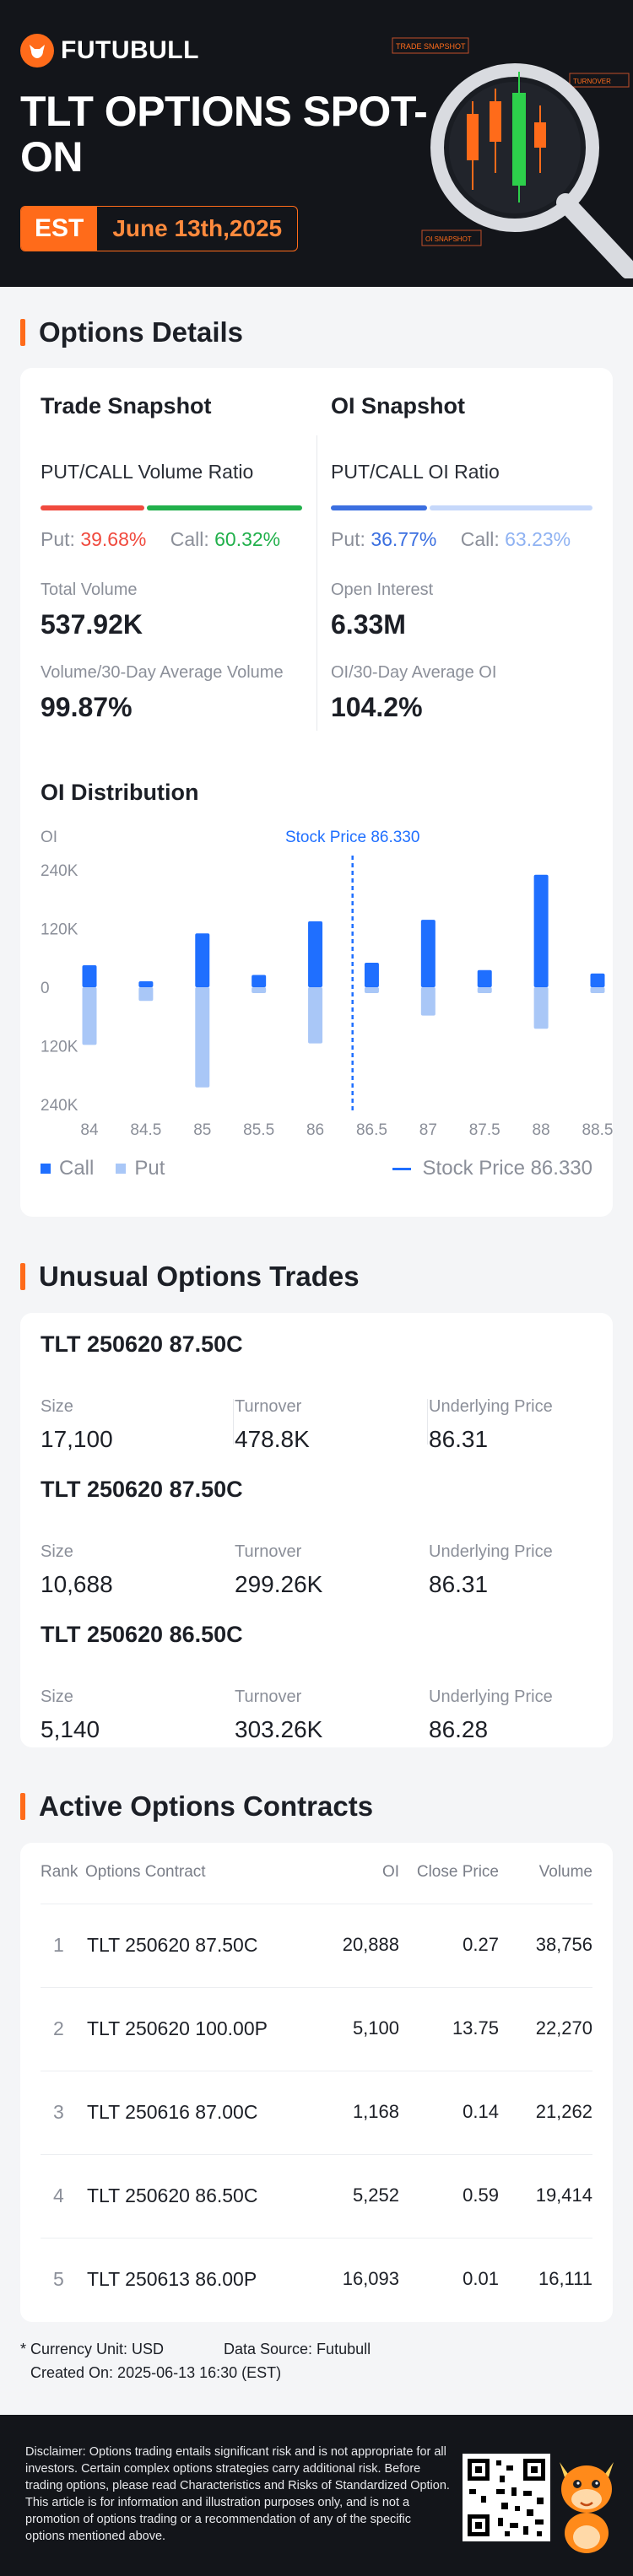 This screenshot has height=2576, width=633. I want to click on trade-contract: TLT 250620 87.50C, so click(142, 1489).